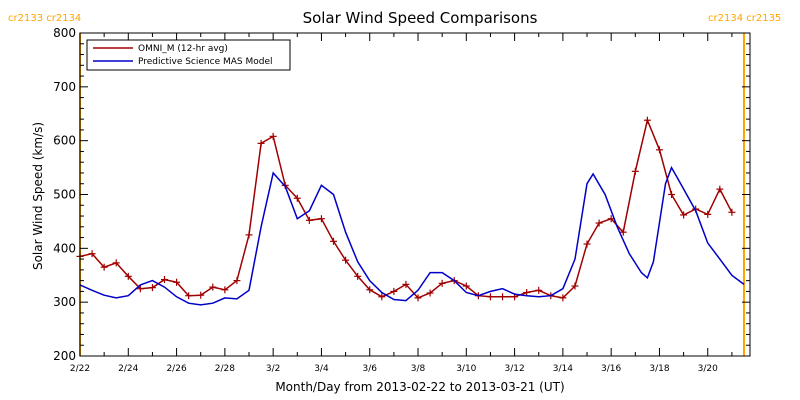 The image size is (800, 400). Describe the element at coordinates (38, 196) in the screenshot. I see `y-axis-label: Solar Wind Speed (km/s)` at that location.